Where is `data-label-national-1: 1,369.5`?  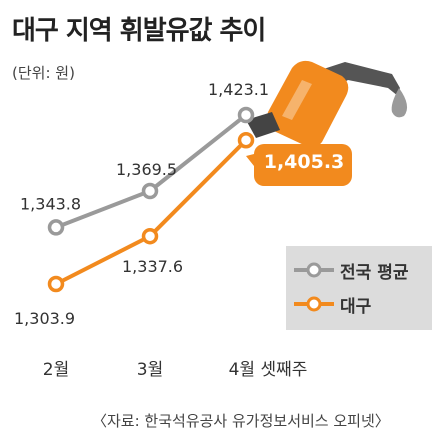 data-label-national-1: 1,369.5 is located at coordinates (146, 169).